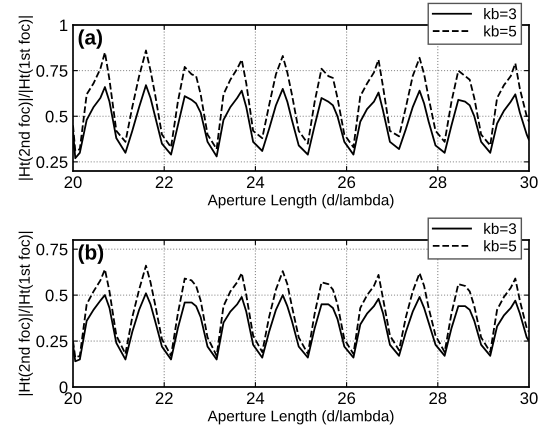 This screenshot has width=540, height=435. Describe the element at coordinates (91, 254) in the screenshot. I see `annotation: (b)` at that location.